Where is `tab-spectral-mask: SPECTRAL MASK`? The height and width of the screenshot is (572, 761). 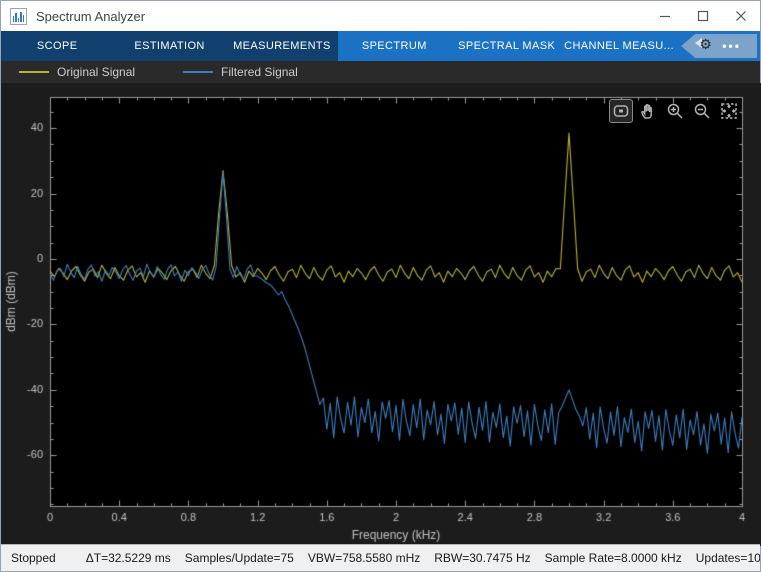 tab-spectral-mask: SPECTRAL MASK is located at coordinates (507, 46).